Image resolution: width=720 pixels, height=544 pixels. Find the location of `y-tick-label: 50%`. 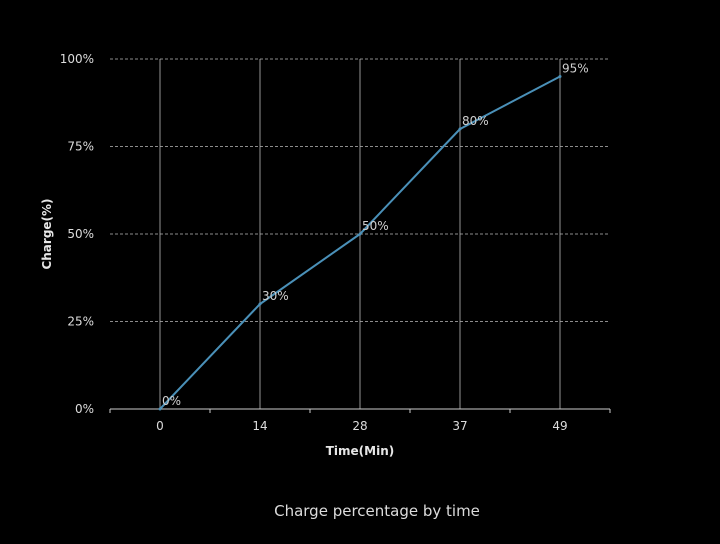

y-tick-label: 50% is located at coordinates (80, 234).